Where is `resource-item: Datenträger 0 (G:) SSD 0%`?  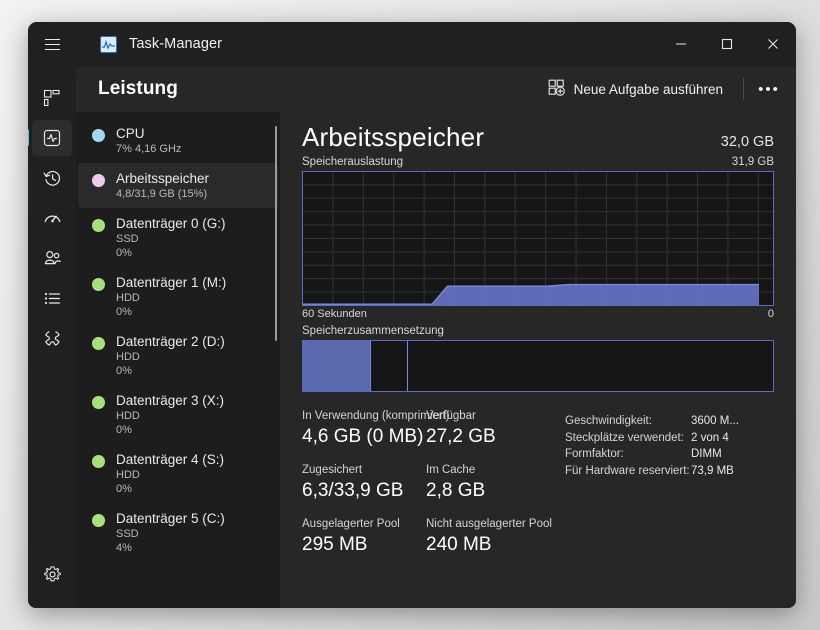 resource-item: Datenträger 0 (G:) SSD 0% is located at coordinates (178, 237).